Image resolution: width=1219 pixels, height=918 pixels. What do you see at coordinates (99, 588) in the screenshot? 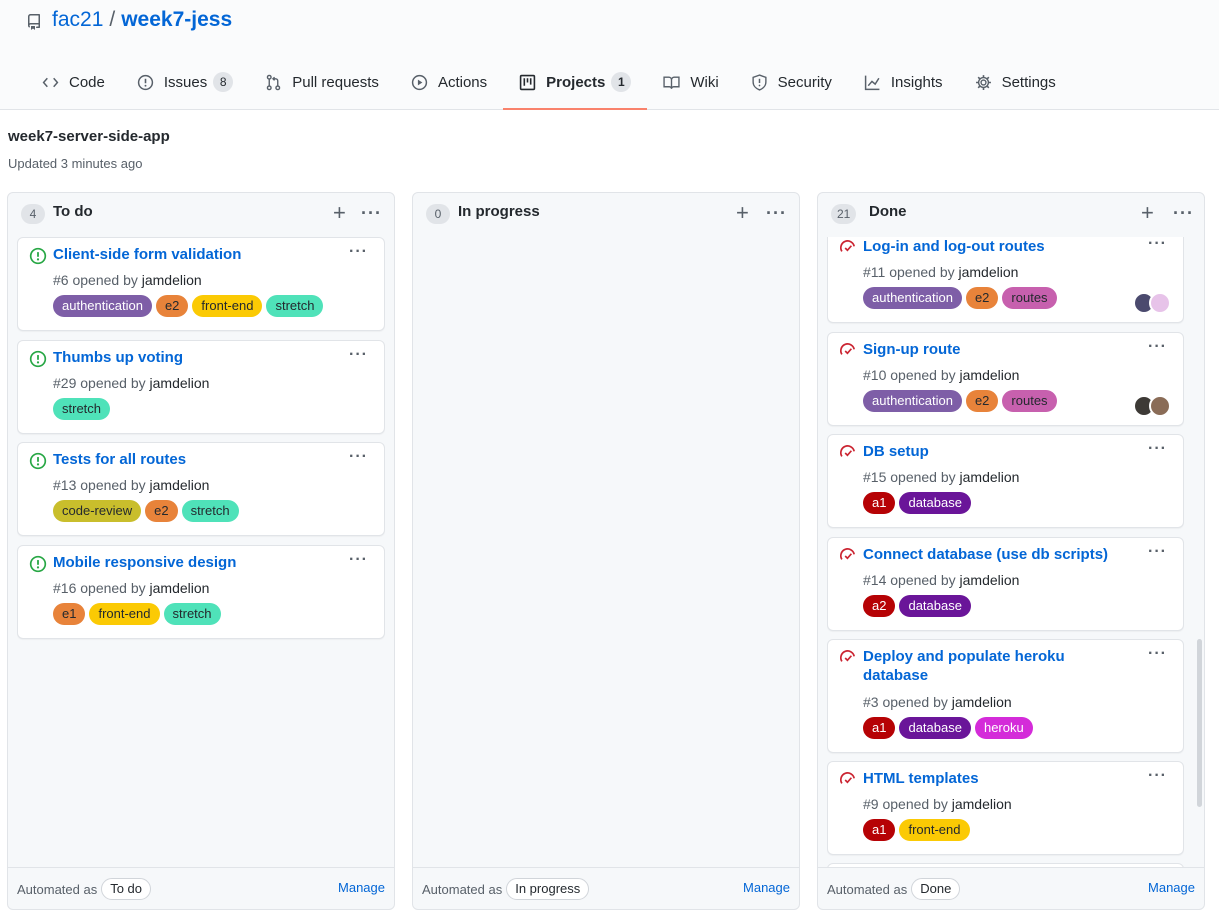
I see `card-number: #16 opened by` at bounding box center [99, 588].